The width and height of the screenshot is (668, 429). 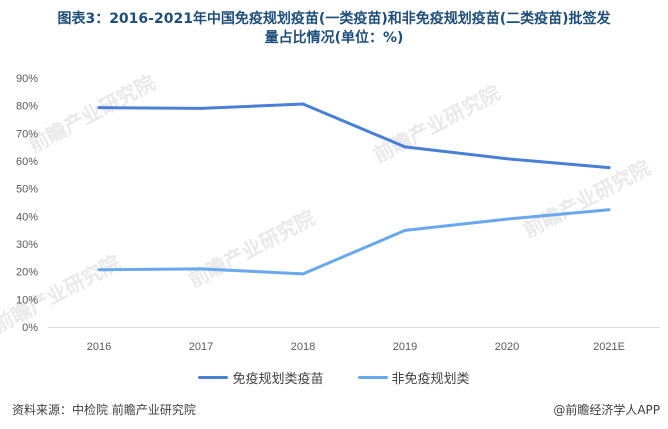 I want to click on y-tick-label: 10%, so click(x=27, y=300).